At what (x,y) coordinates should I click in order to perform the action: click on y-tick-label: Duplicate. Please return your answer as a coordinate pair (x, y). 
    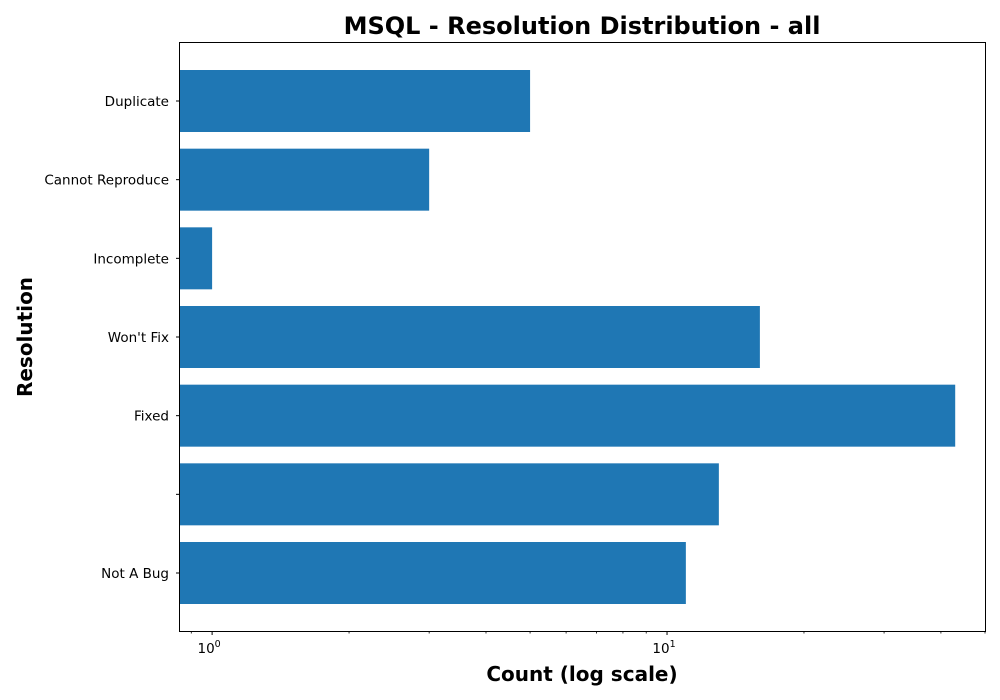
    Looking at the image, I should click on (137, 102).